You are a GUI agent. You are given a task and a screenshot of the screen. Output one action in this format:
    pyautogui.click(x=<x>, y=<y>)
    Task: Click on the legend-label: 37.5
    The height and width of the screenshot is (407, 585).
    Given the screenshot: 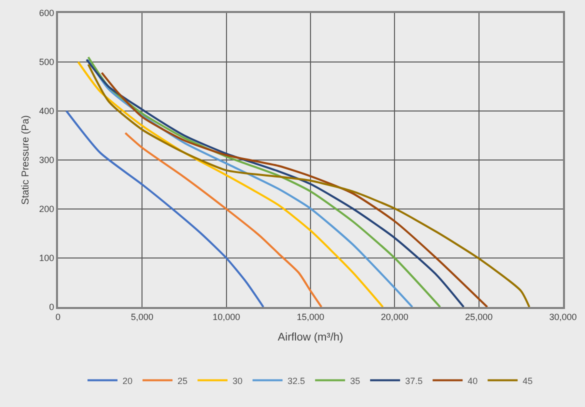 What is the action you would take?
    pyautogui.click(x=414, y=381)
    